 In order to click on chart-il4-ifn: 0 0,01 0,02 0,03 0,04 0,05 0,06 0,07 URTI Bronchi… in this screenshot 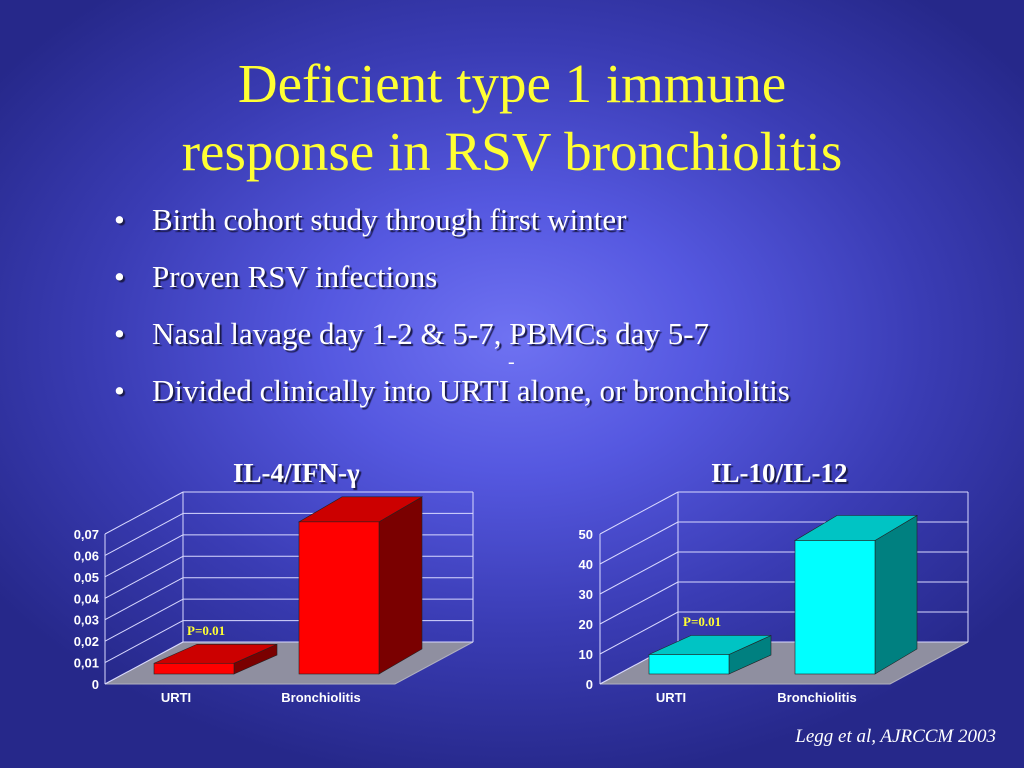, I will do `click(274, 598)`.